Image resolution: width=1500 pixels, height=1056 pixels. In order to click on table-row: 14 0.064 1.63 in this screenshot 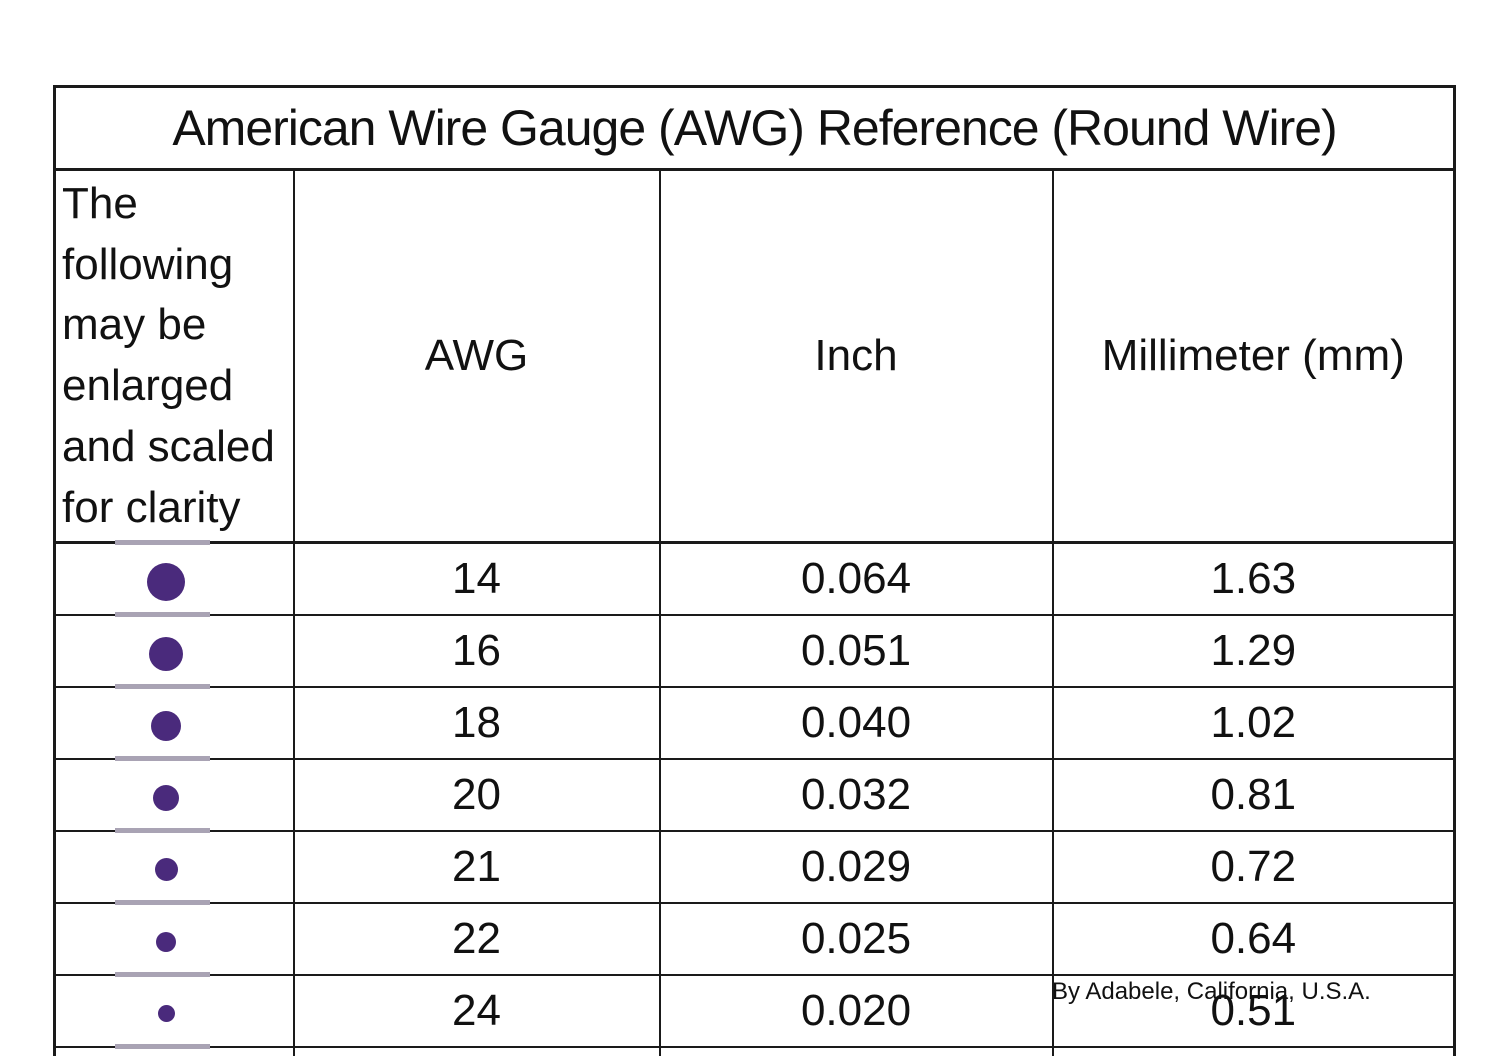, I will do `click(754, 578)`.